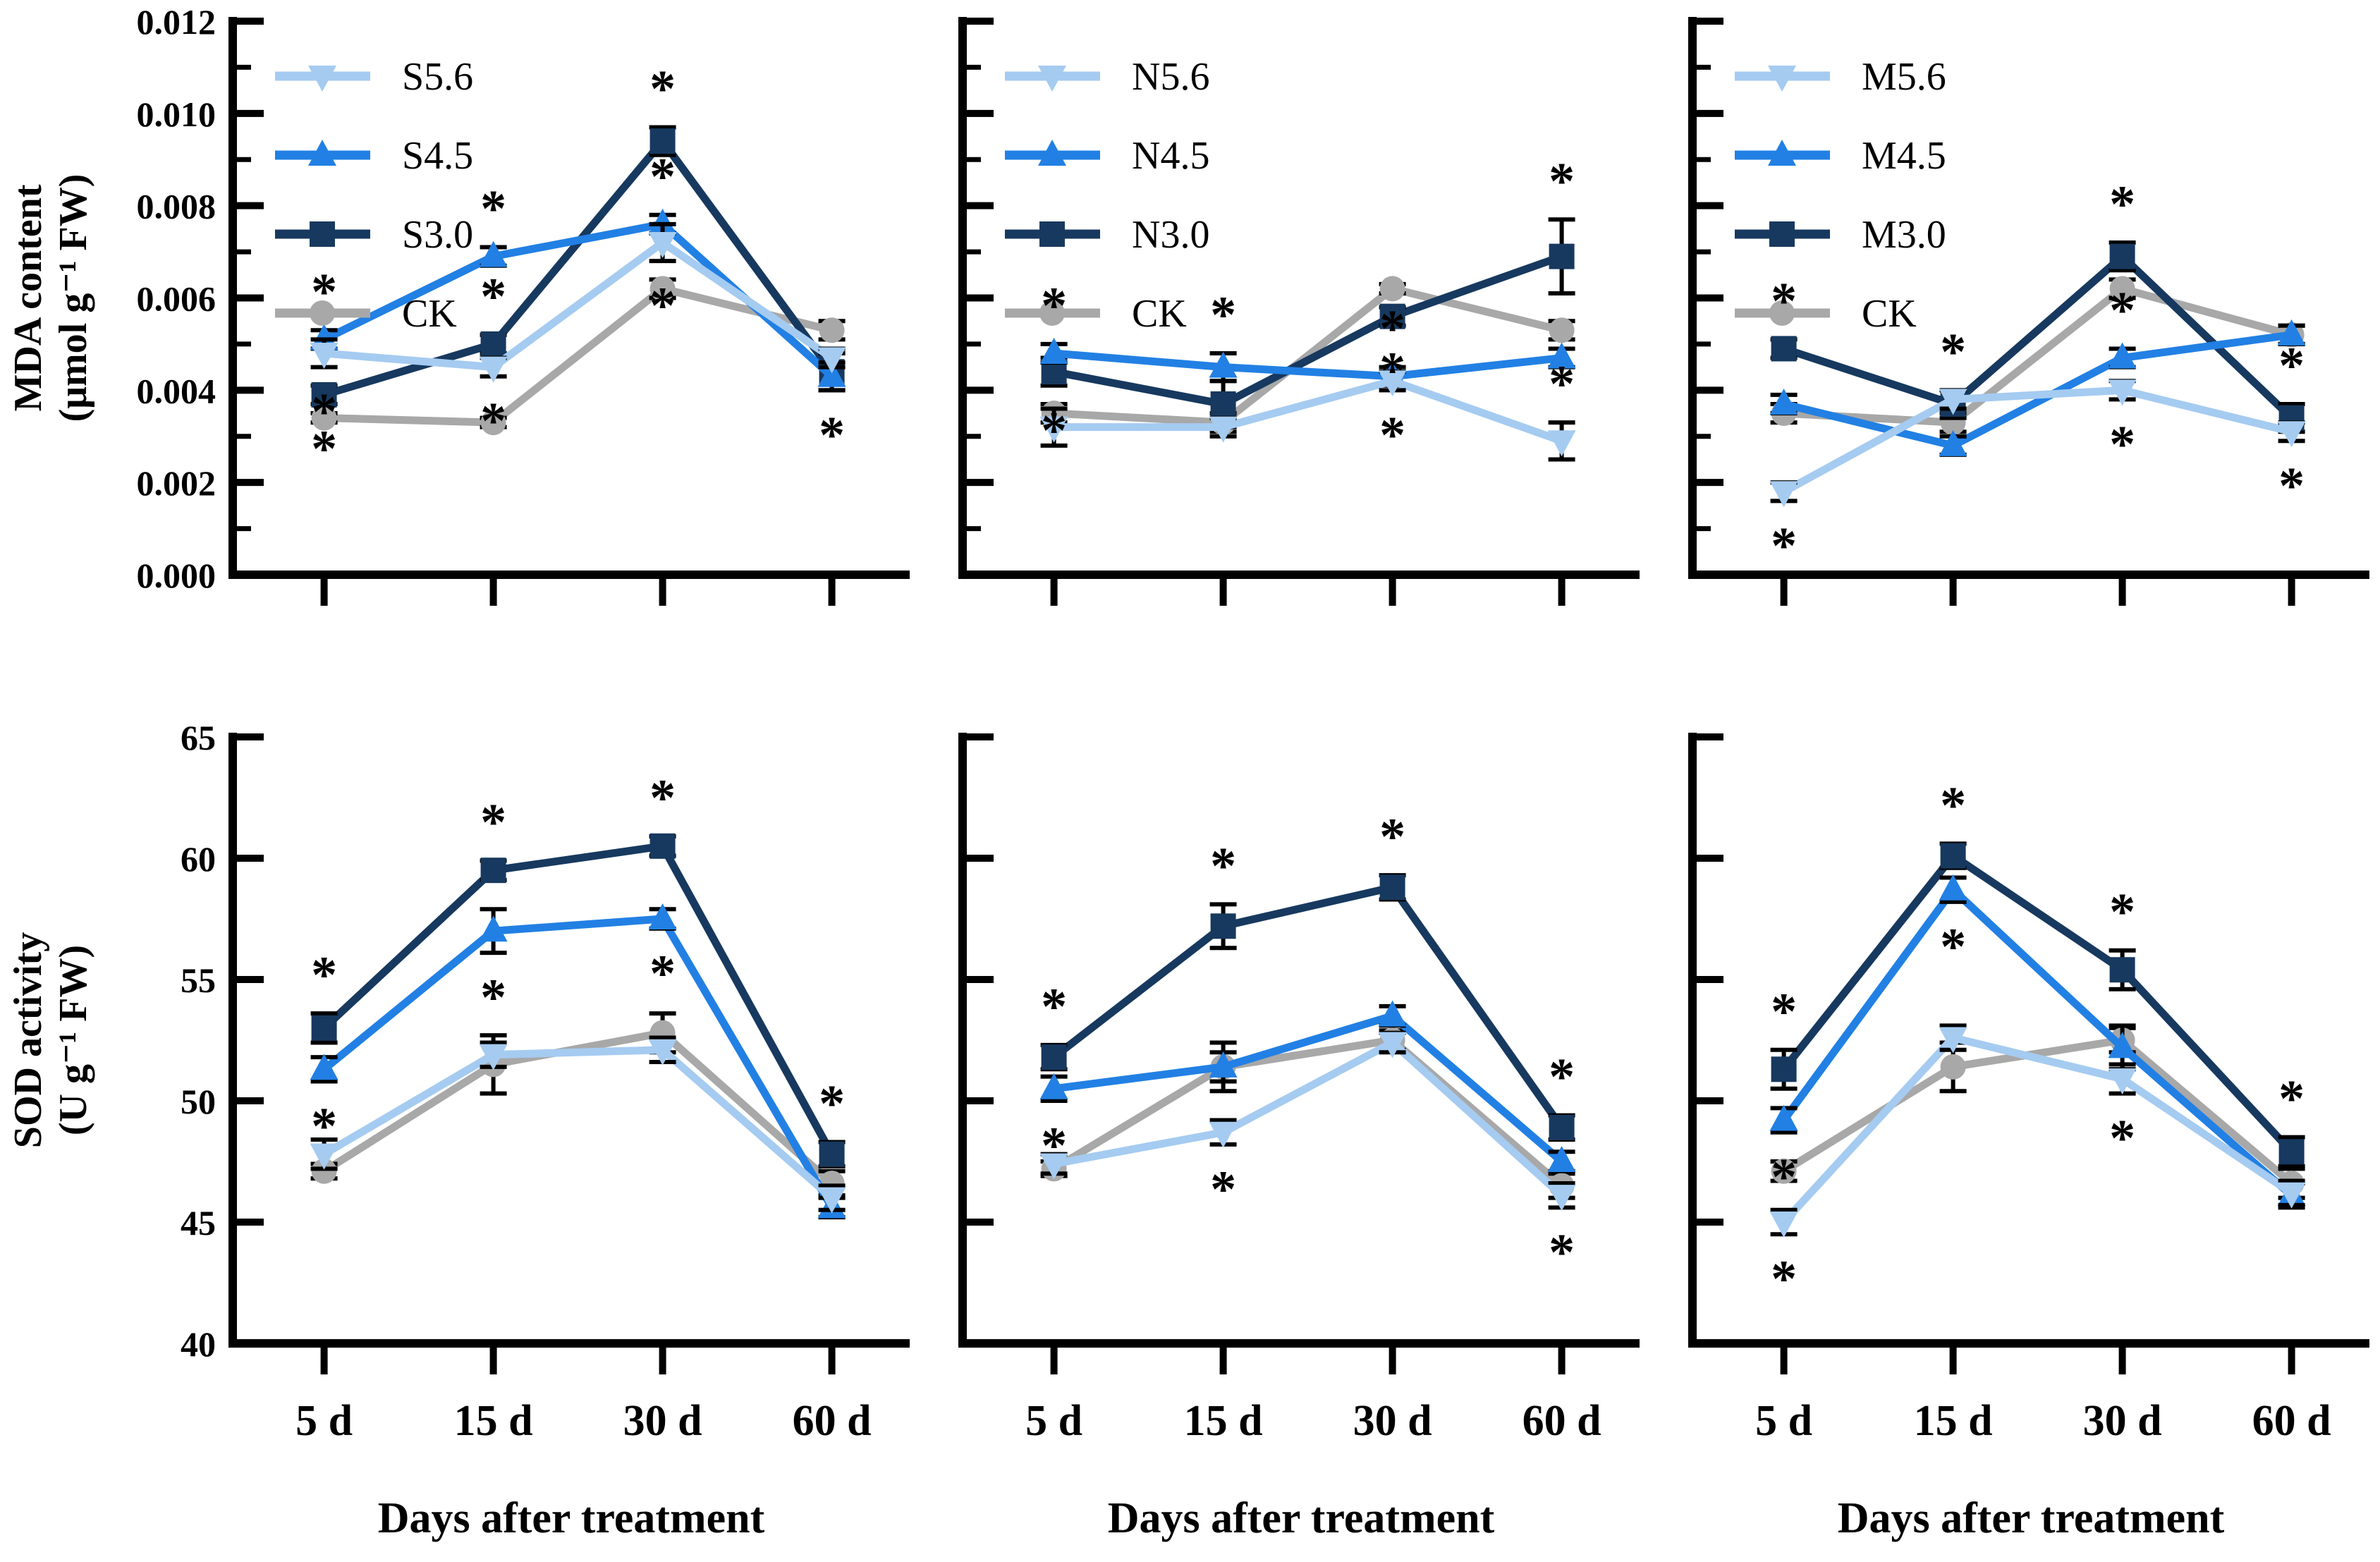 This screenshot has height=1562, width=2380. What do you see at coordinates (198, 1344) in the screenshot?
I see `svg-text: 40` at bounding box center [198, 1344].